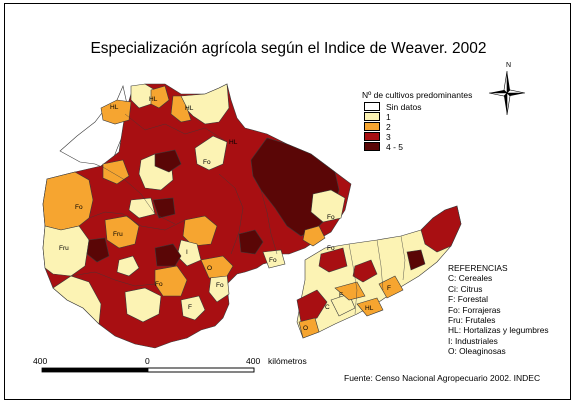 Image resolution: width=582 pixels, height=407 pixels. I want to click on region-mes-dark2, so click(416, 260).